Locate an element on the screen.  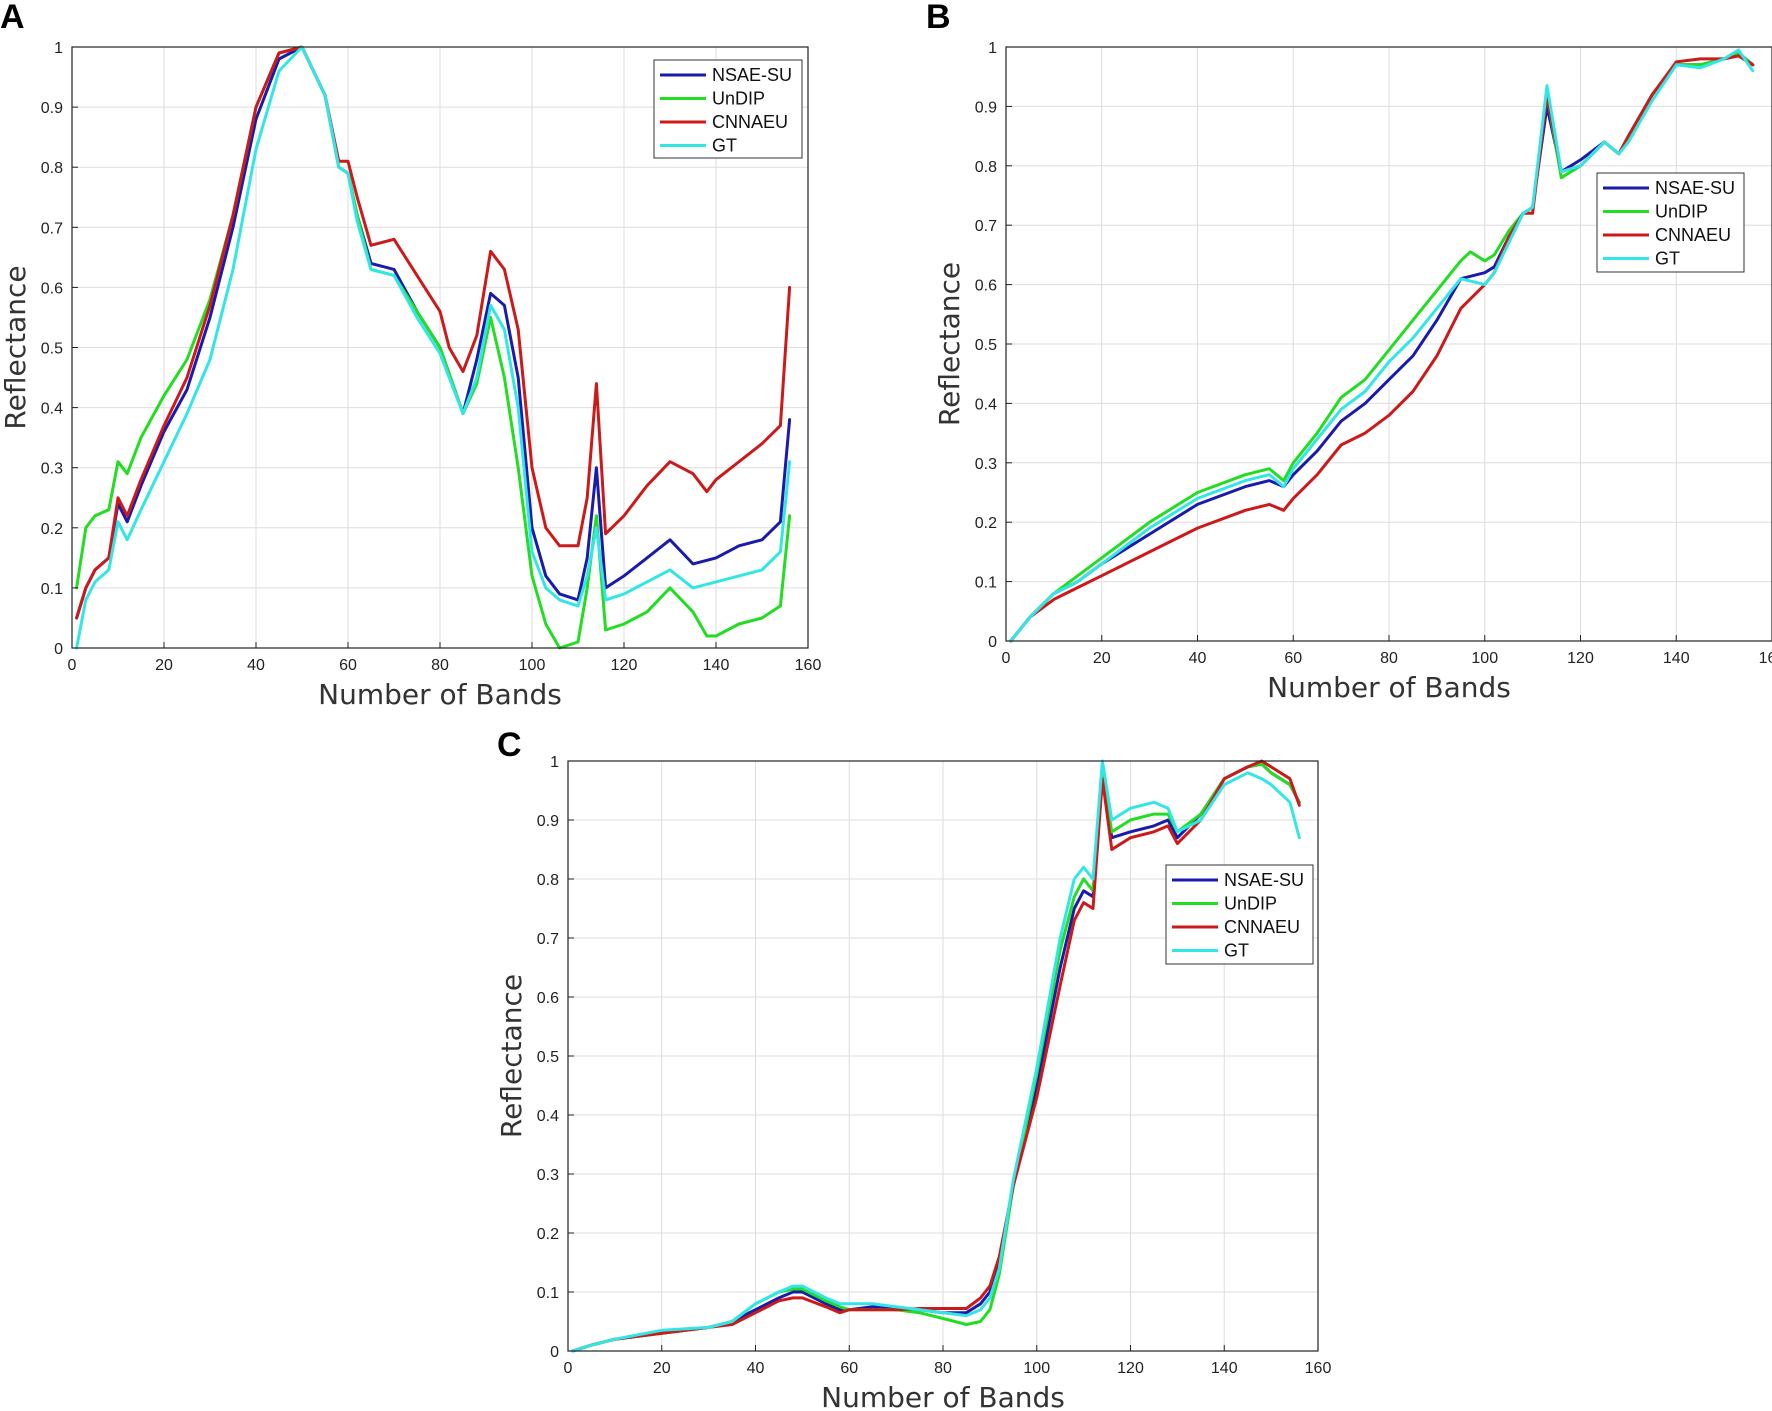
panel-label: B is located at coordinates (938, 18).